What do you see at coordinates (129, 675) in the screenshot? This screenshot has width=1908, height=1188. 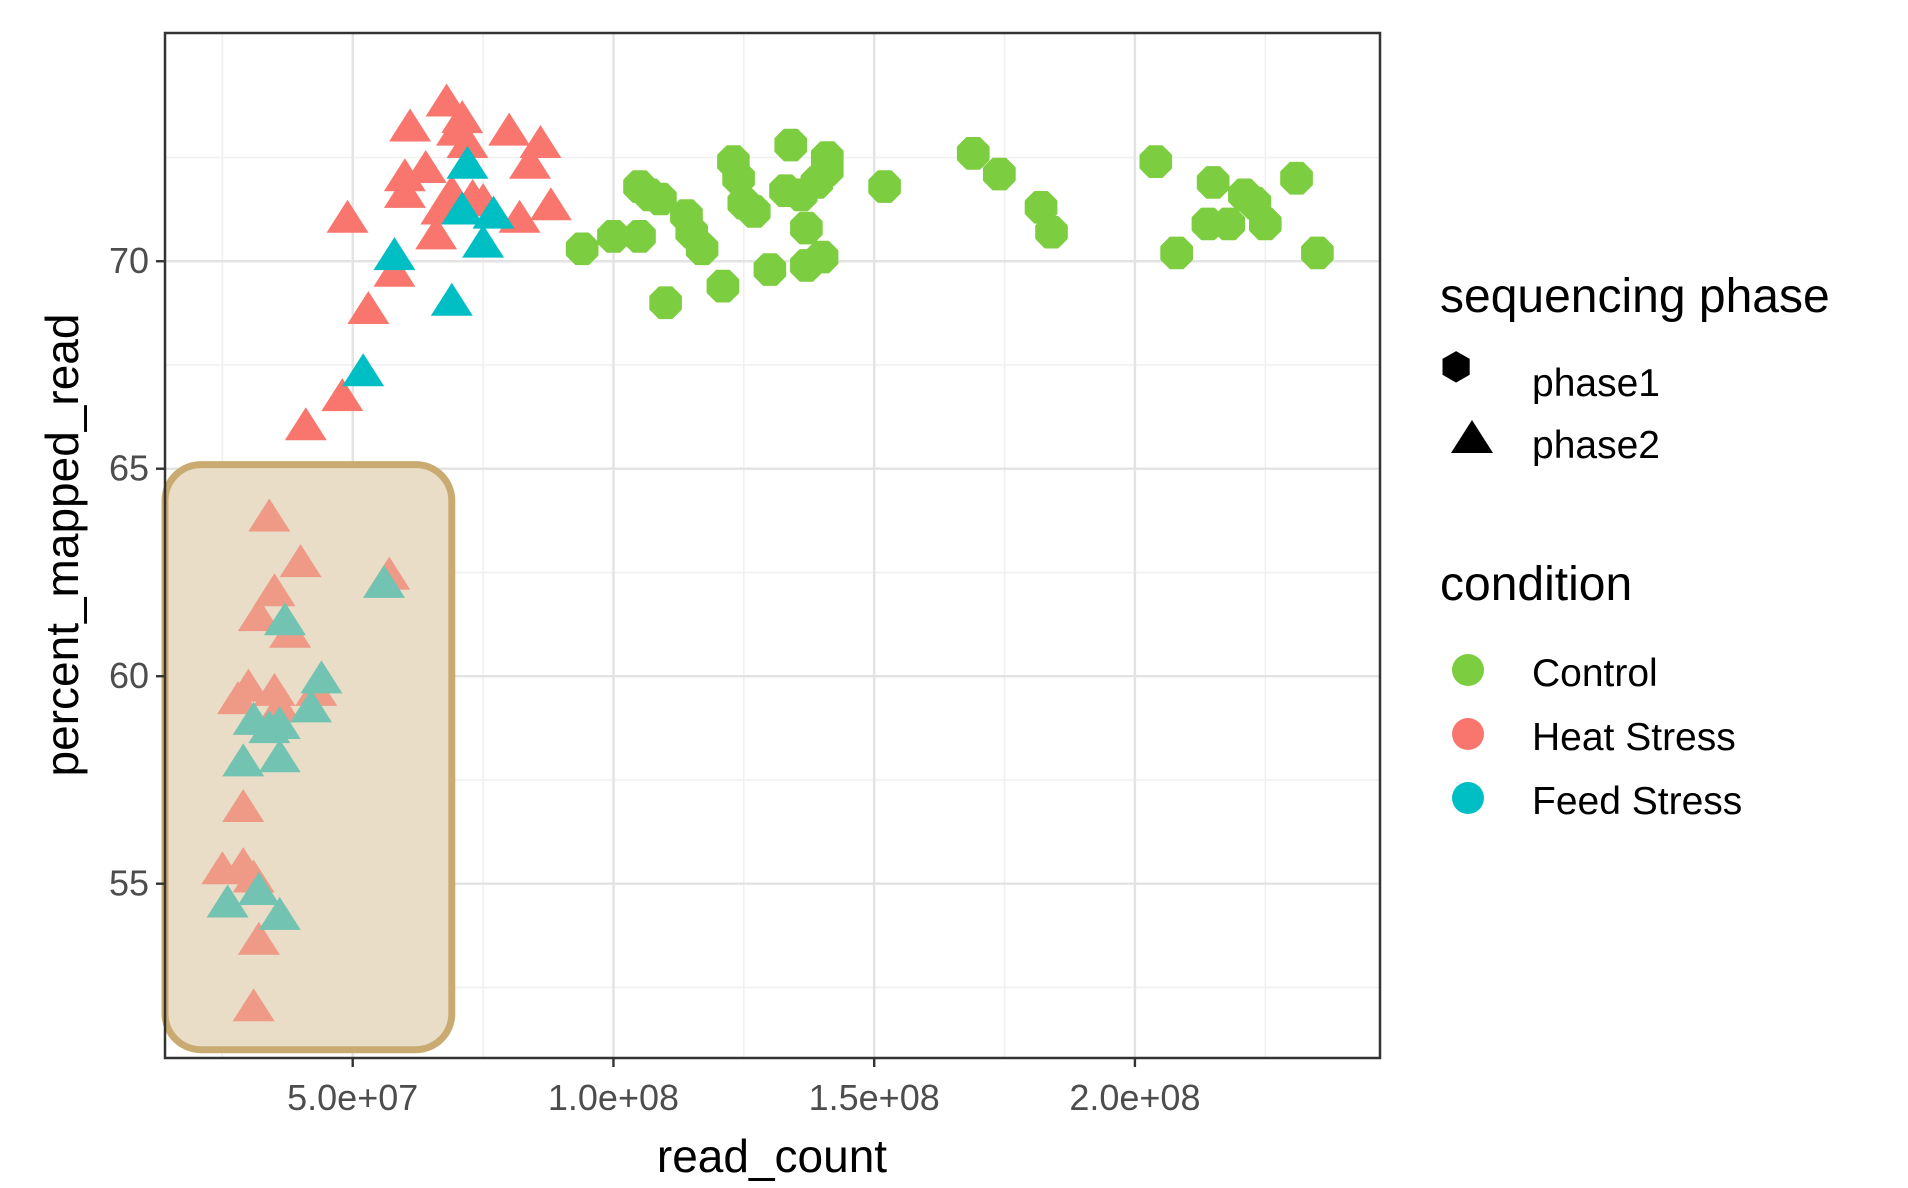 I see `y-tick-label: 60` at bounding box center [129, 675].